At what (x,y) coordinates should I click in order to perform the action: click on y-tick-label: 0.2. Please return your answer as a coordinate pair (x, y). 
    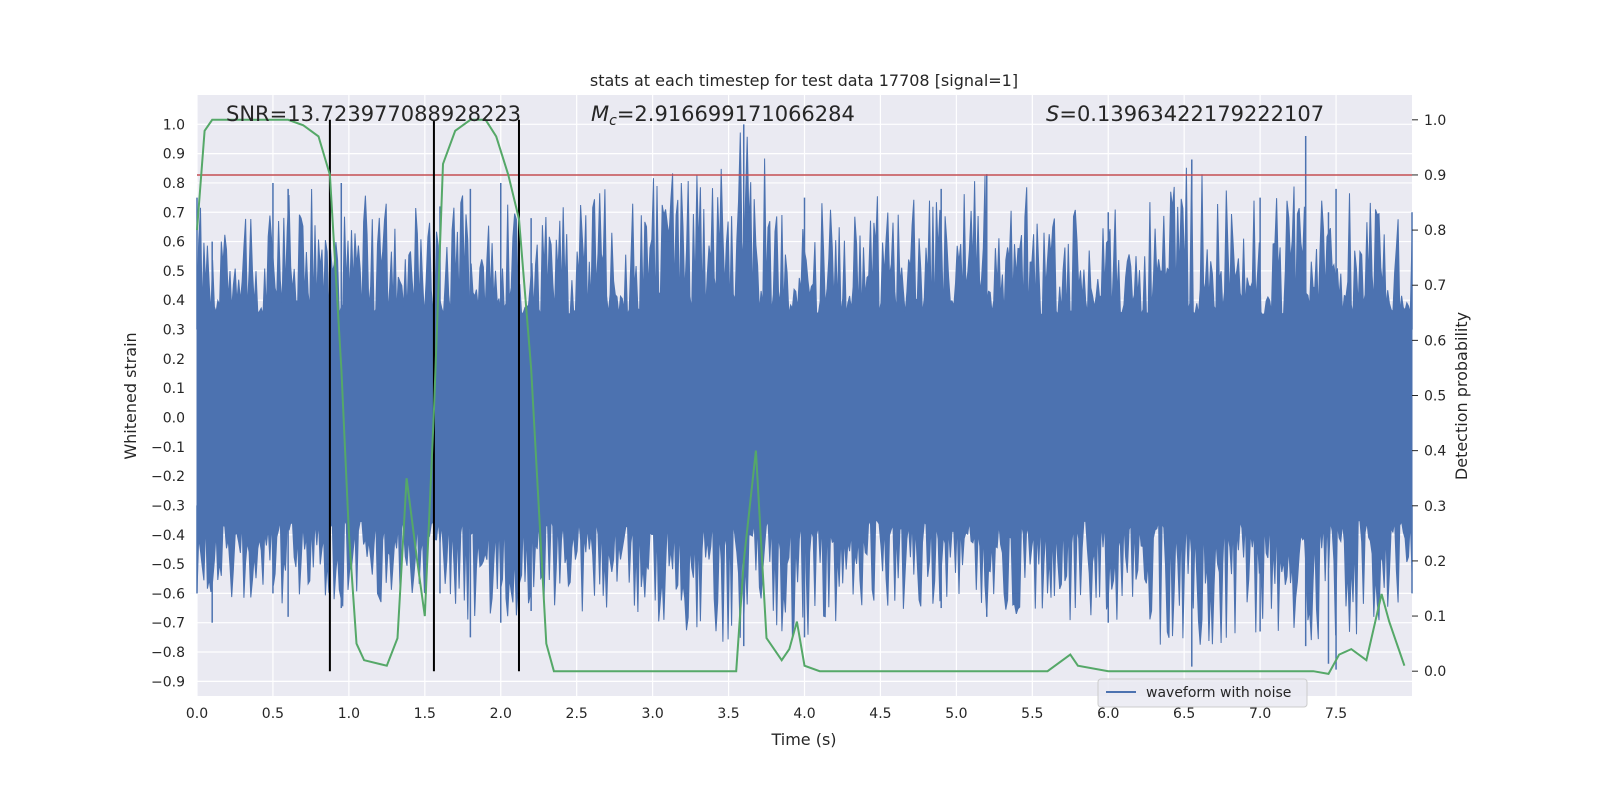
    Looking at the image, I should click on (174, 360).